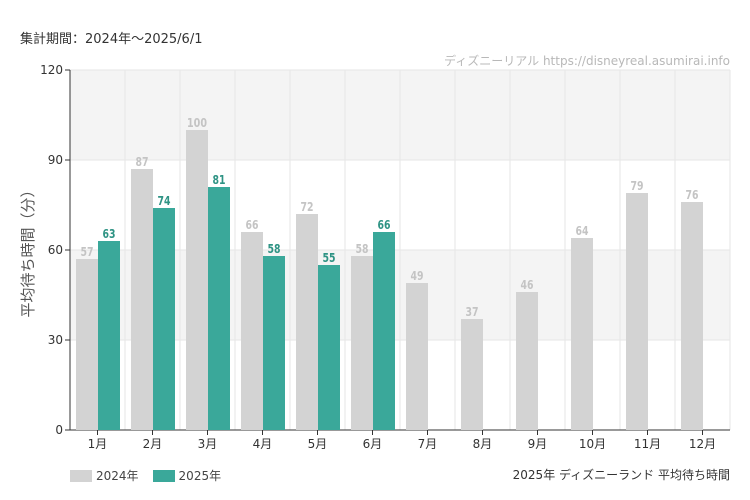 This screenshot has height=500, width=750. I want to click on bar-2024年-7月, so click(417, 356).